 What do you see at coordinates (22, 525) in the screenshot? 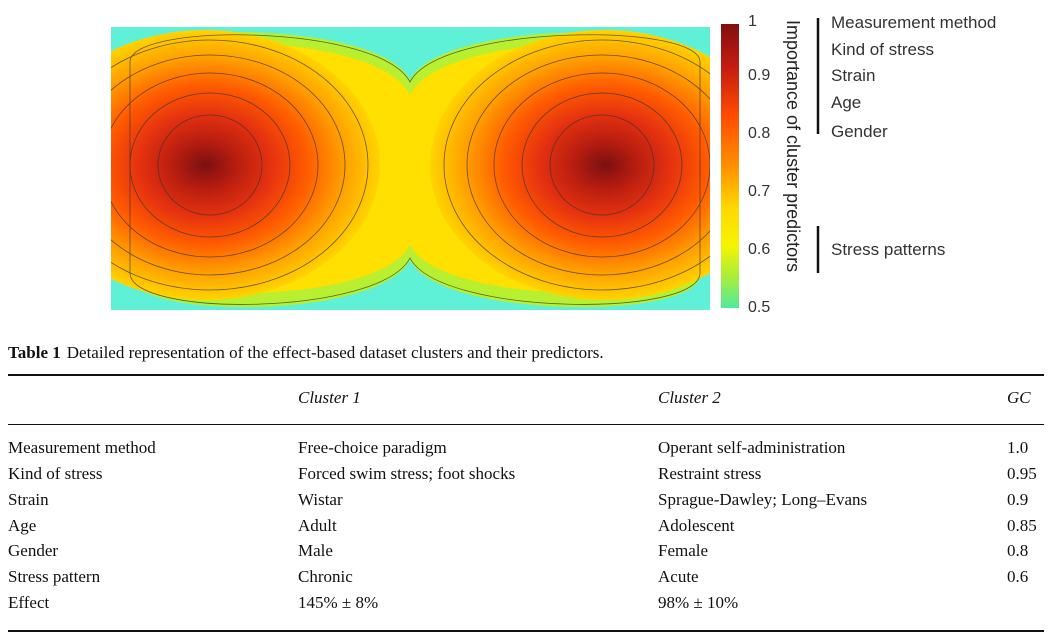
I see `table-cell: Age` at bounding box center [22, 525].